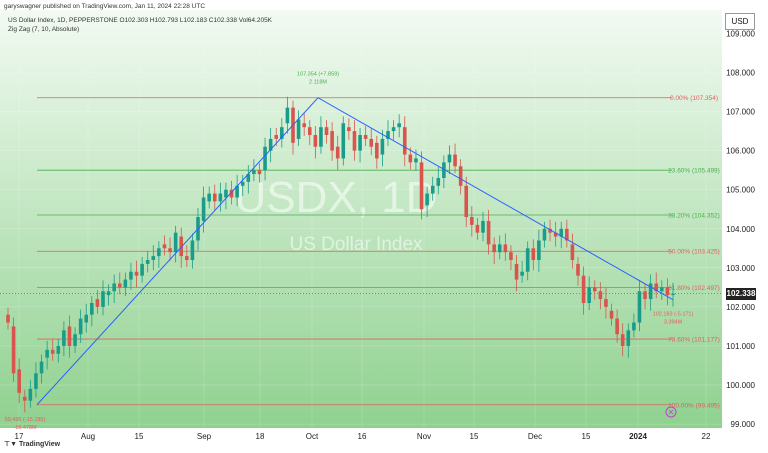  Describe the element at coordinates (740, 21) in the screenshot. I see `currency-button: USD` at that location.